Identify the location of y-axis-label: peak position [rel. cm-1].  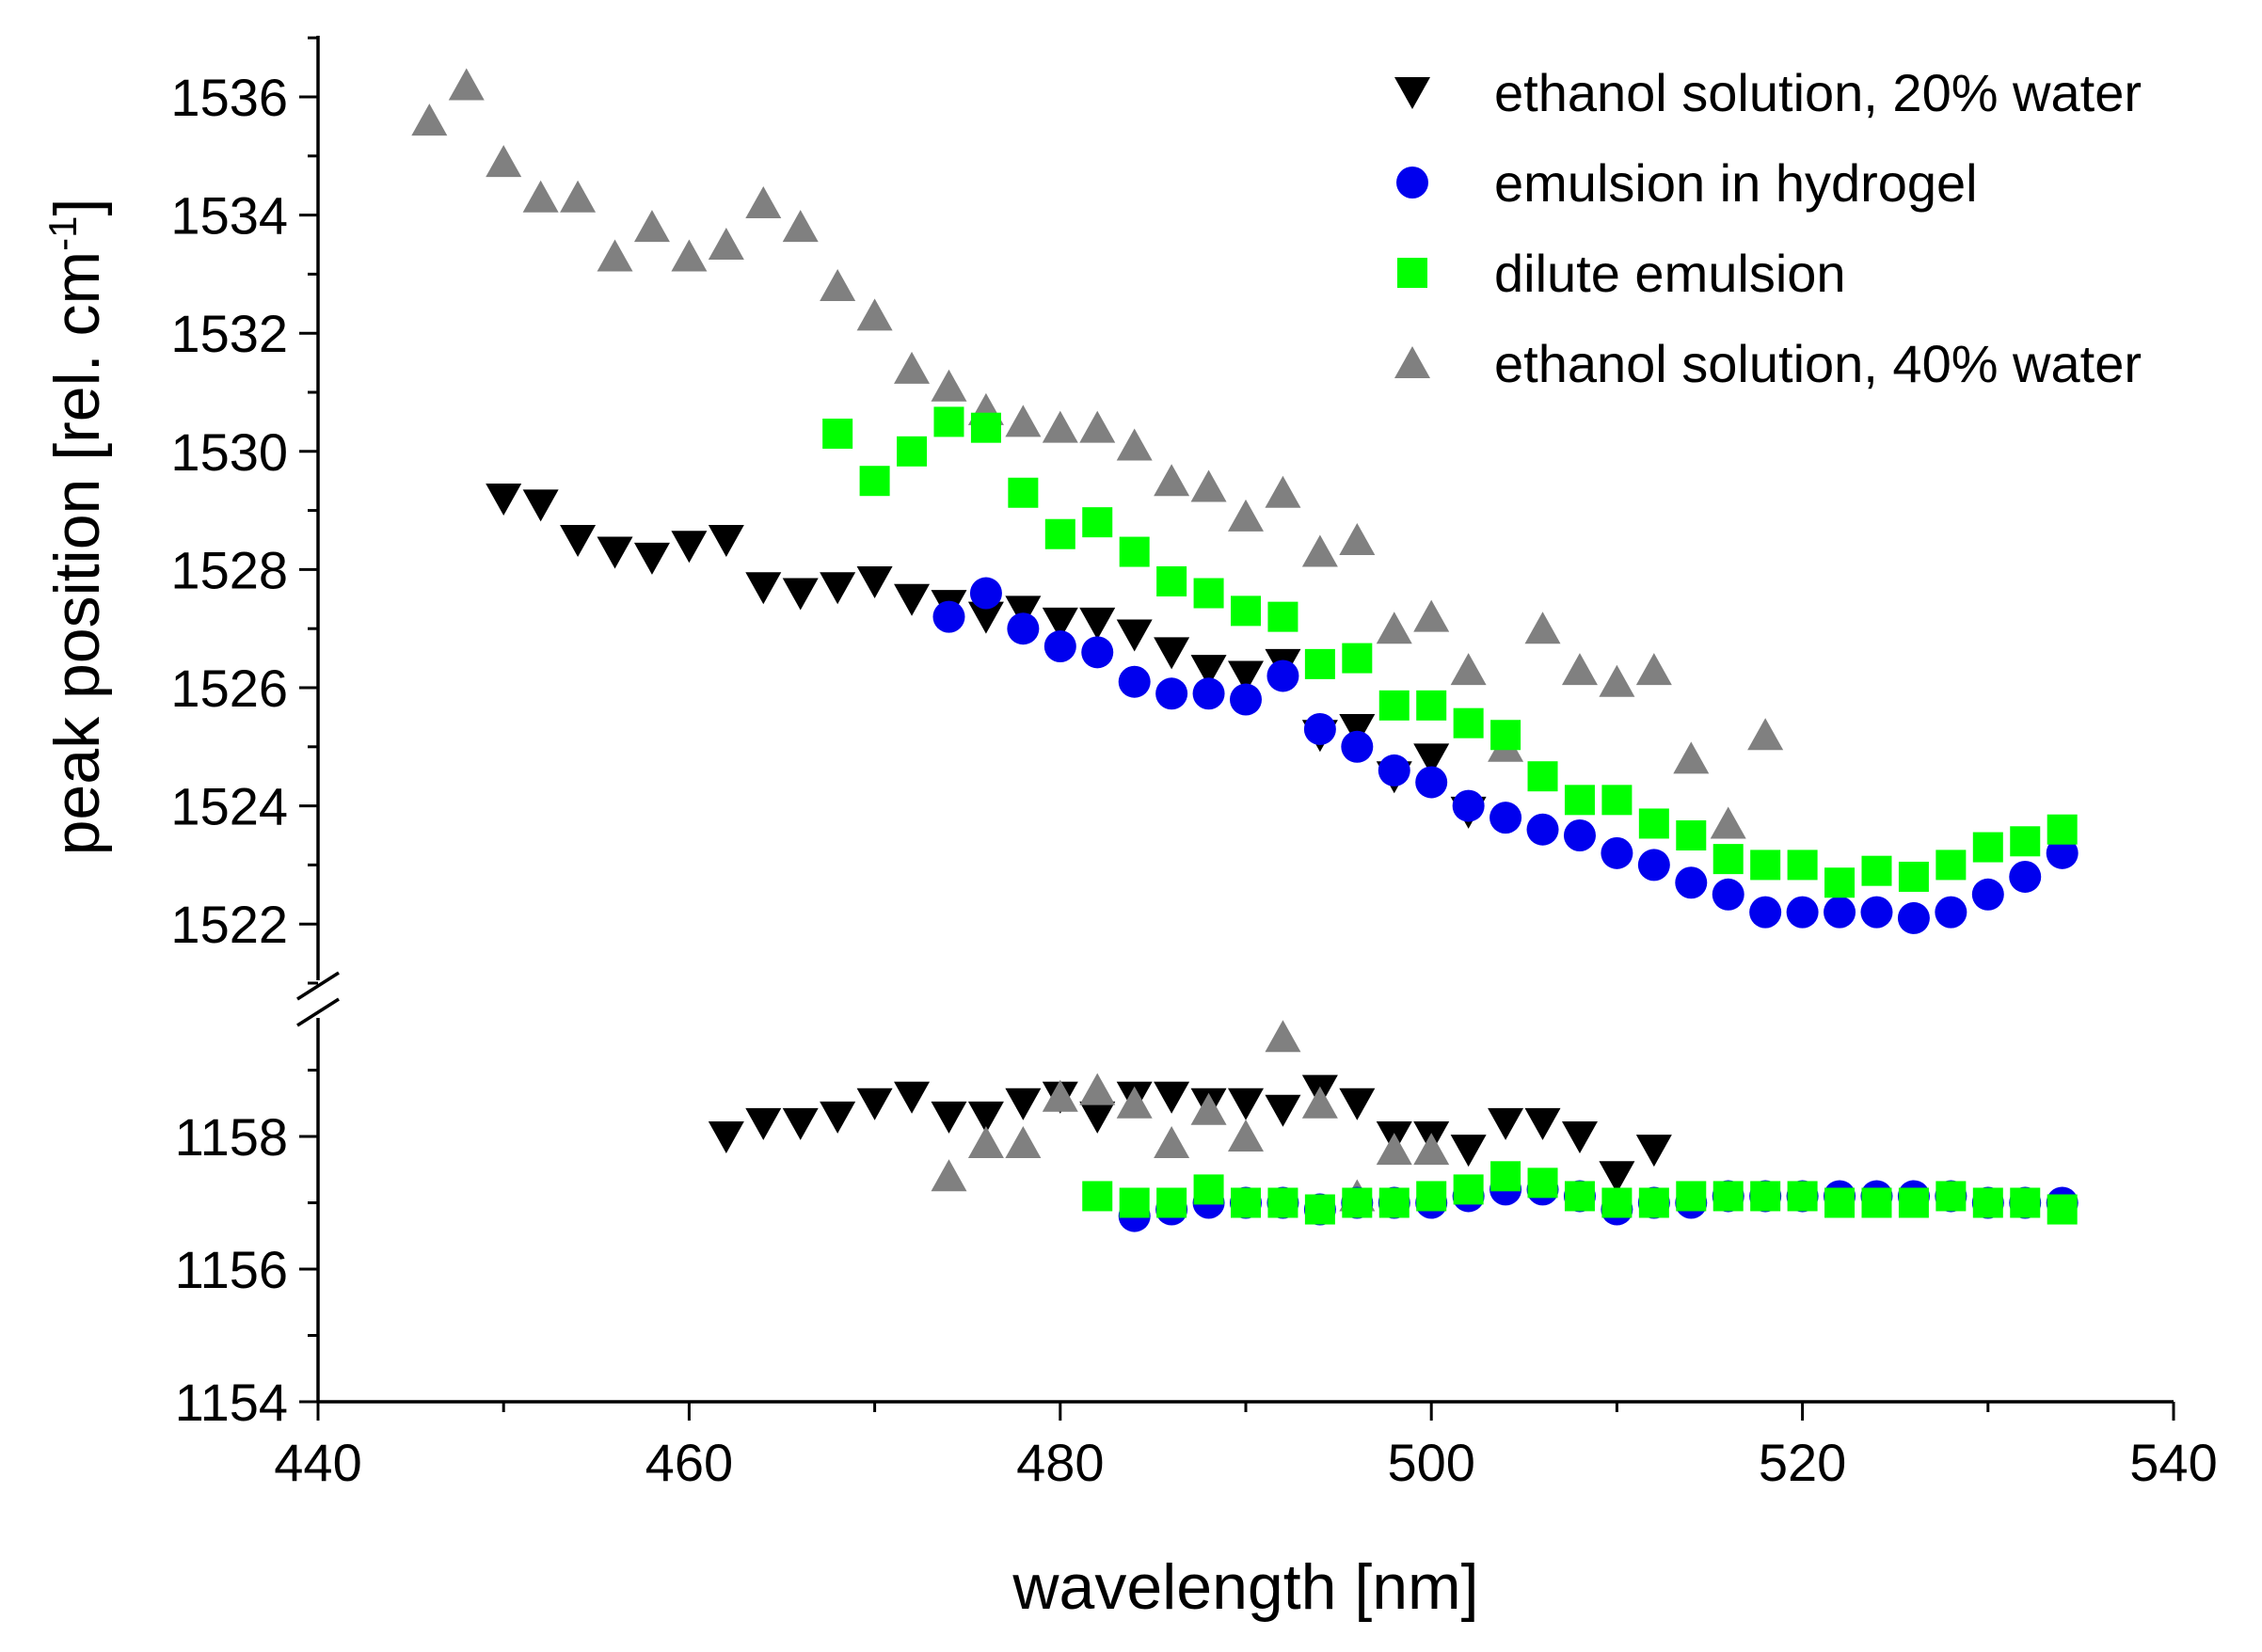
(76, 527).